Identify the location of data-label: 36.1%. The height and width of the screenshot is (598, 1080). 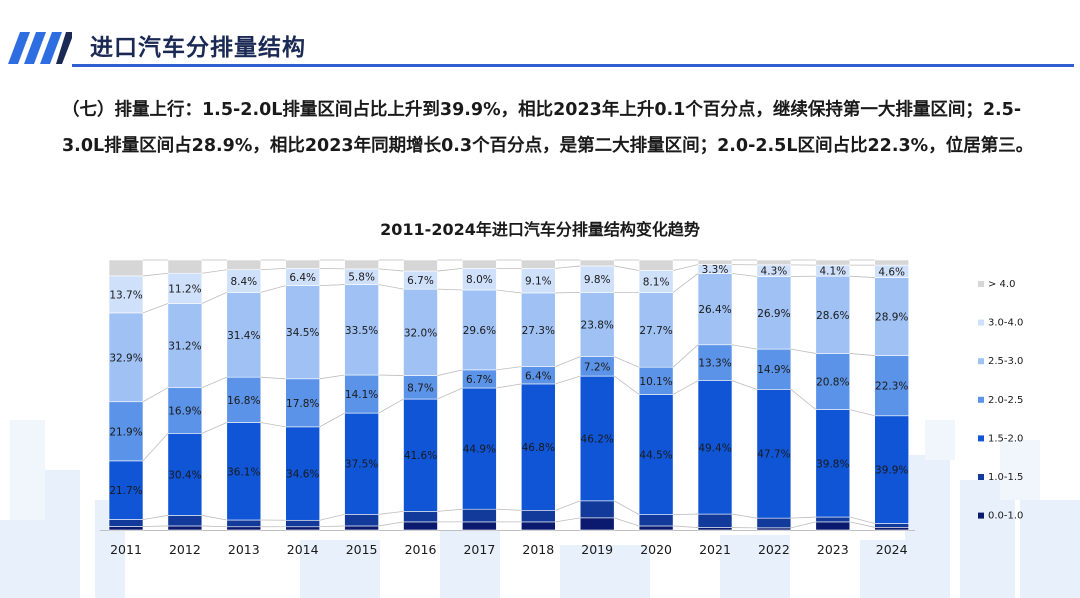
(243, 472).